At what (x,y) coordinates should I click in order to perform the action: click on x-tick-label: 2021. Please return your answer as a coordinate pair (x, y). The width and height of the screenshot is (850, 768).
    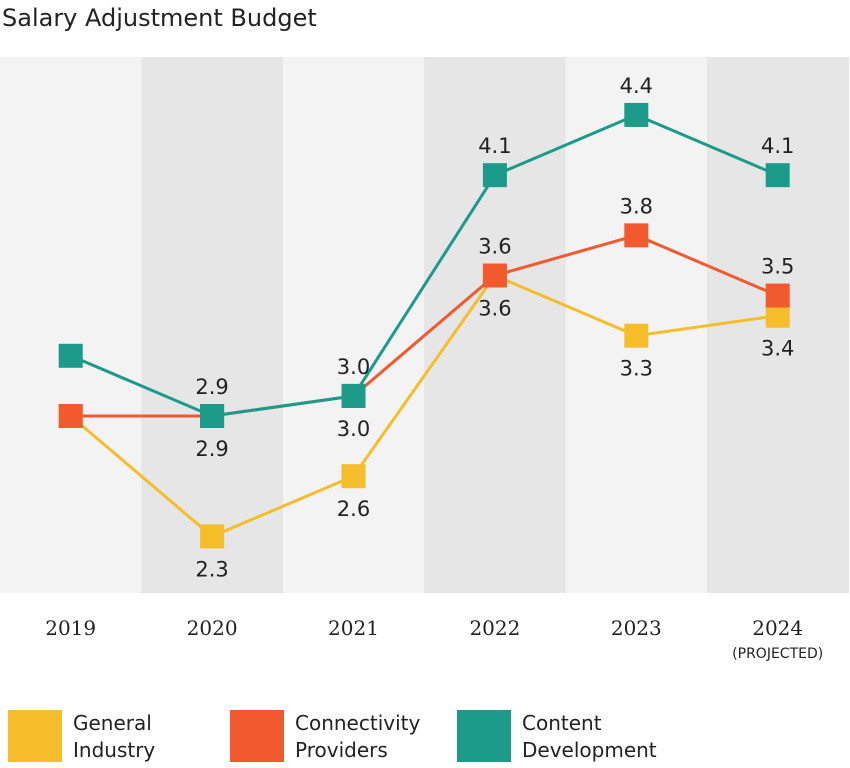
    Looking at the image, I should click on (353, 628).